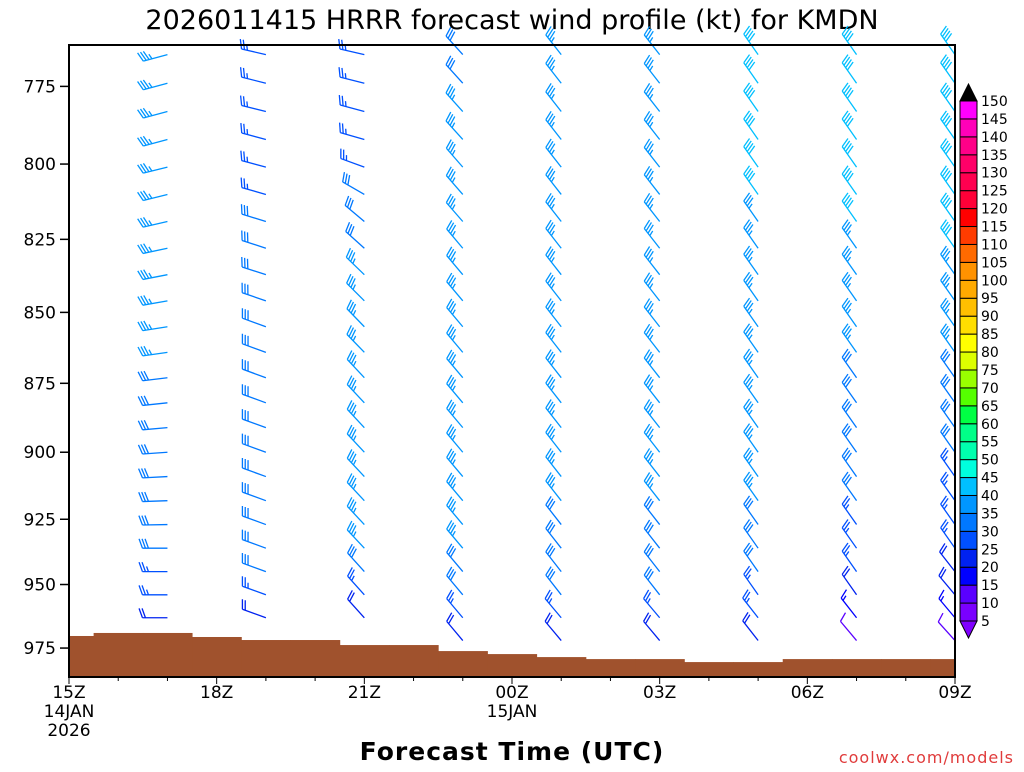 This screenshot has height=772, width=1024. Describe the element at coordinates (990, 407) in the screenshot. I see `colorbar-label: 65` at that location.